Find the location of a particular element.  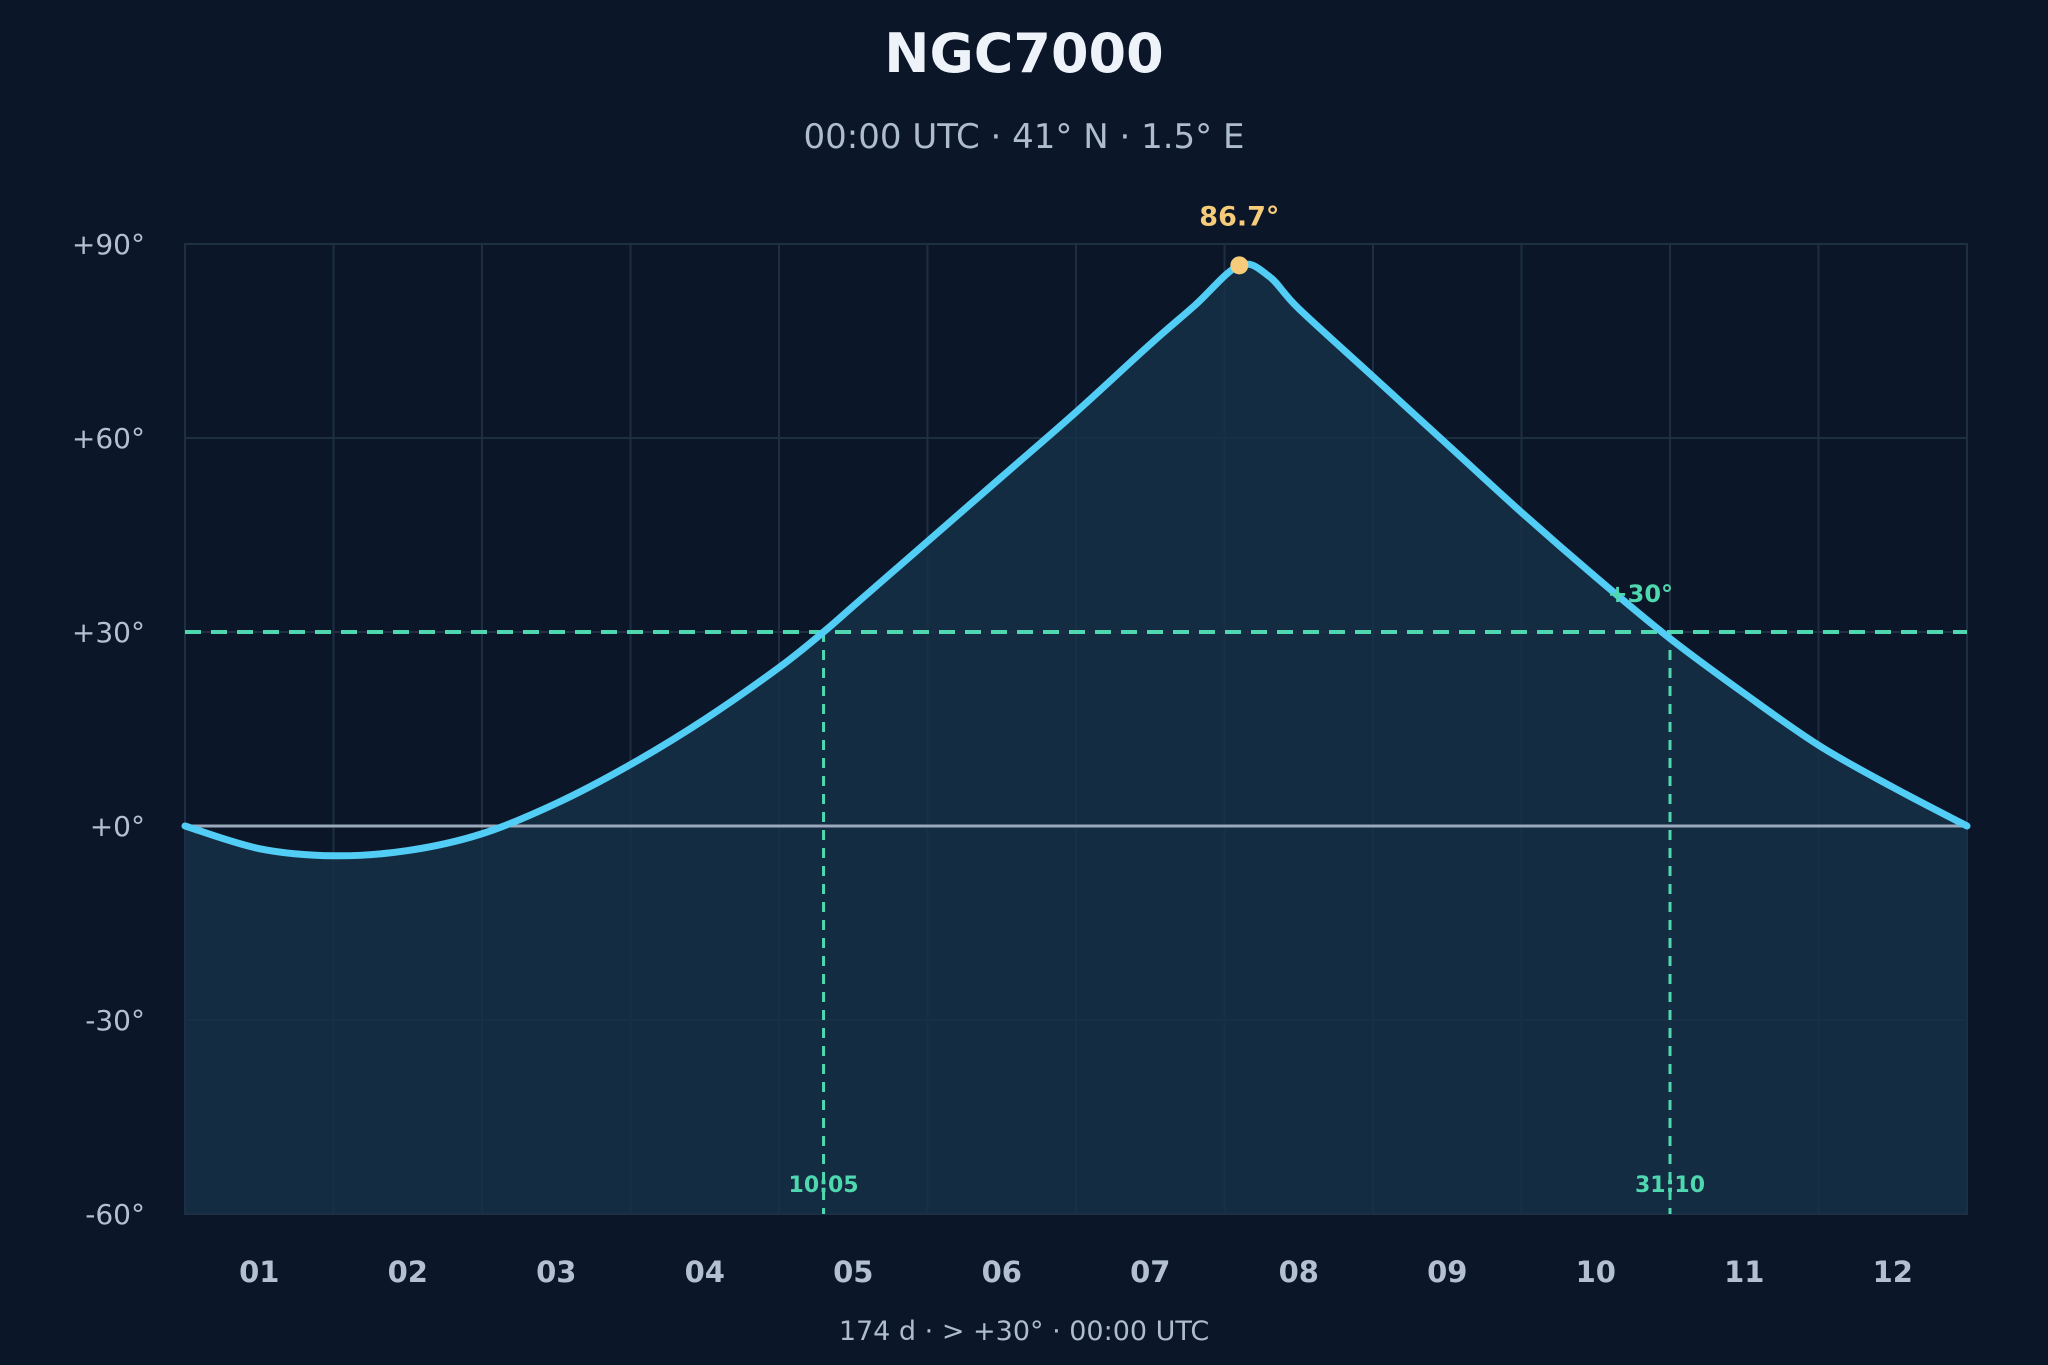

x-tick-label: 04 is located at coordinates (705, 1272).